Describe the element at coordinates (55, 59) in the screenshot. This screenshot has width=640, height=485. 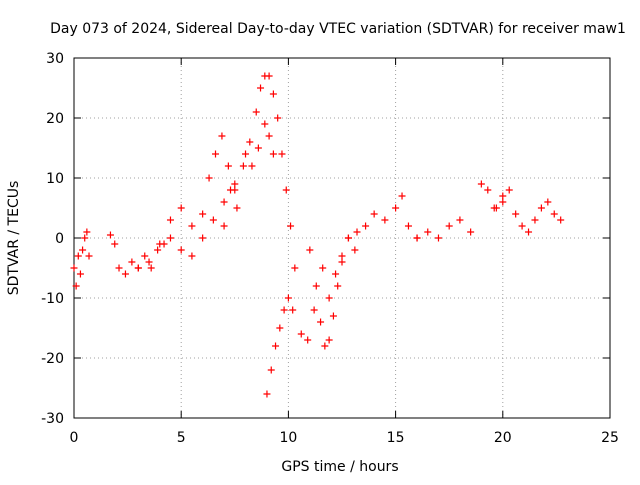
I see `y-tick-label: 30` at that location.